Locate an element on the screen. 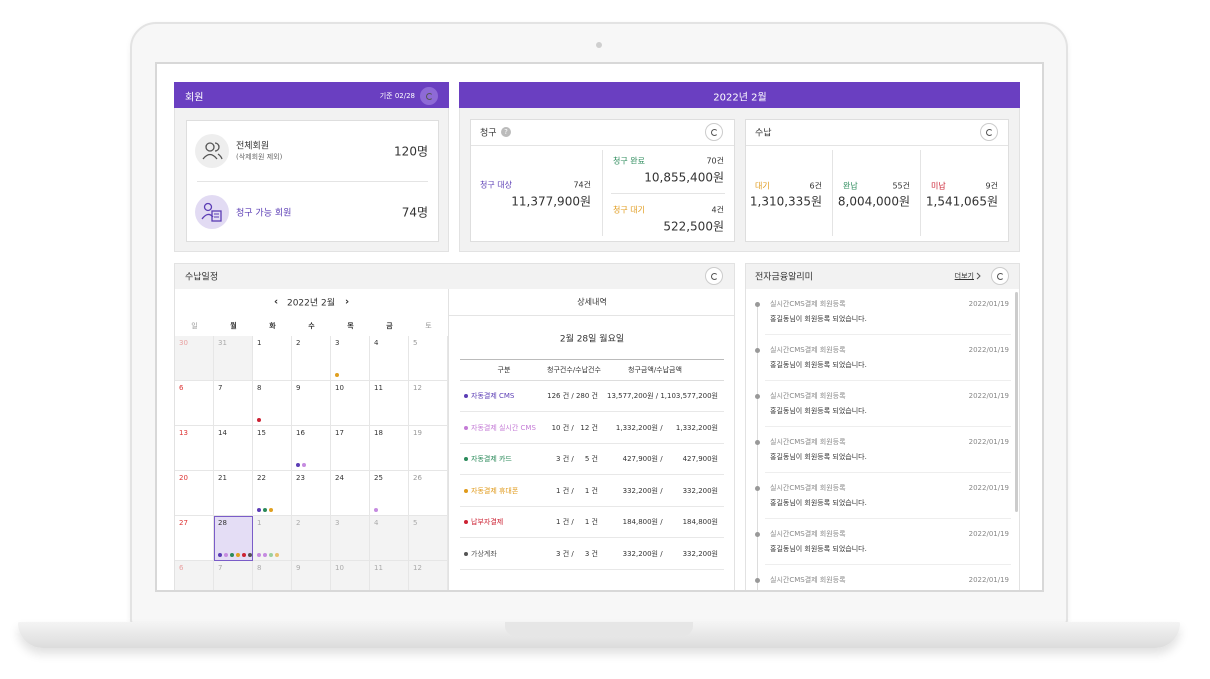 Image resolution: width=1210 pixels, height=679 pixels. day-number: 25 is located at coordinates (378, 478).